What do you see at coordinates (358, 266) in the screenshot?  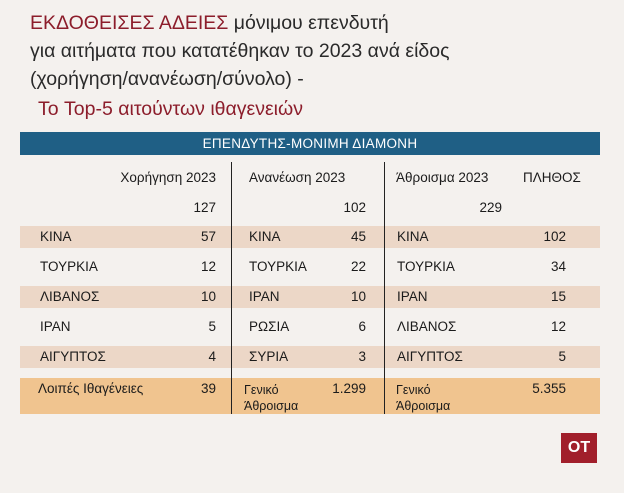 I see `renewal-value: 22` at bounding box center [358, 266].